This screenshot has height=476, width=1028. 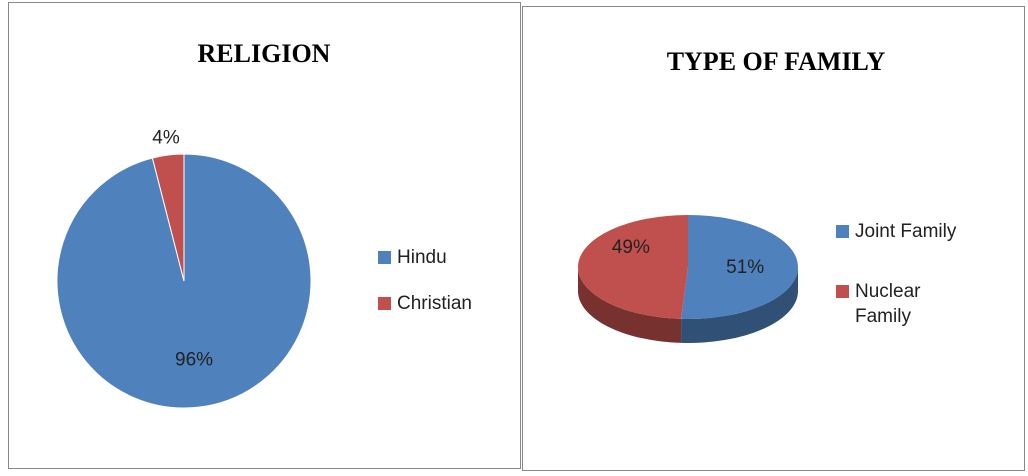 What do you see at coordinates (422, 257) in the screenshot?
I see `legend-label: Hindu` at bounding box center [422, 257].